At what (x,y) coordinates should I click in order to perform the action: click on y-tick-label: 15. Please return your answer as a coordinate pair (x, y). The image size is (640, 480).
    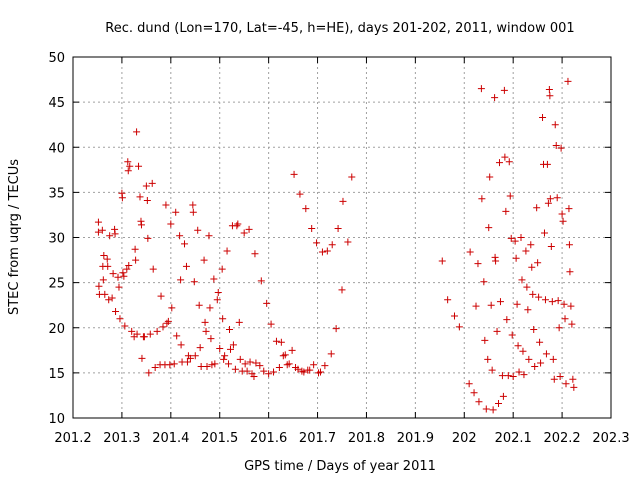
    Looking at the image, I should click on (56, 374).